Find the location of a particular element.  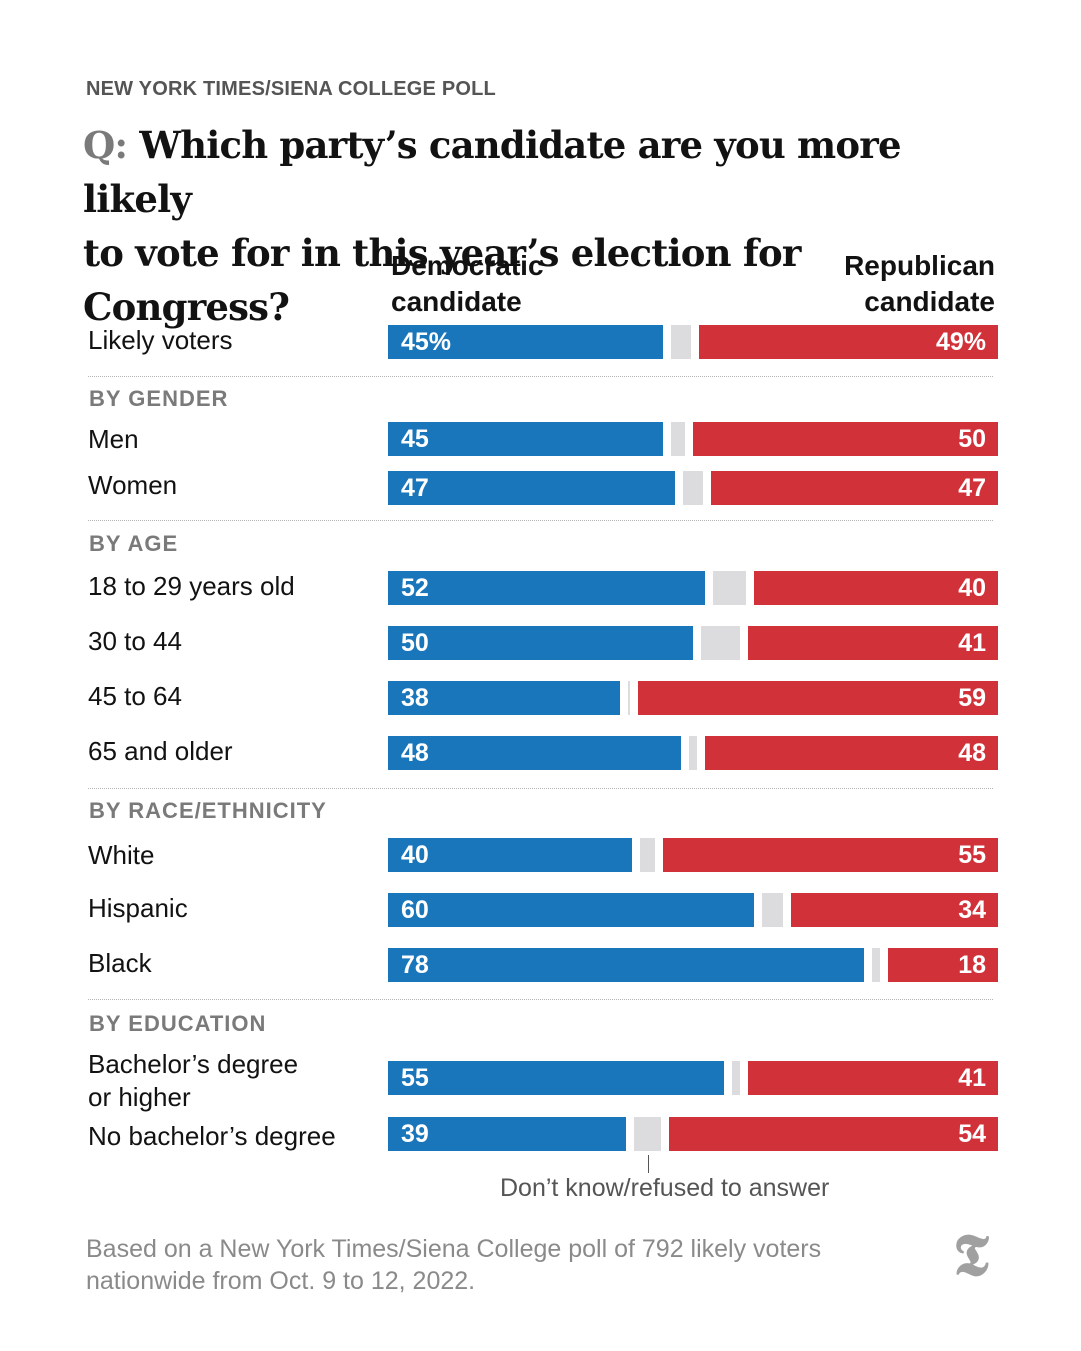

row-label: 18 to 29 years old is located at coordinates (191, 586).